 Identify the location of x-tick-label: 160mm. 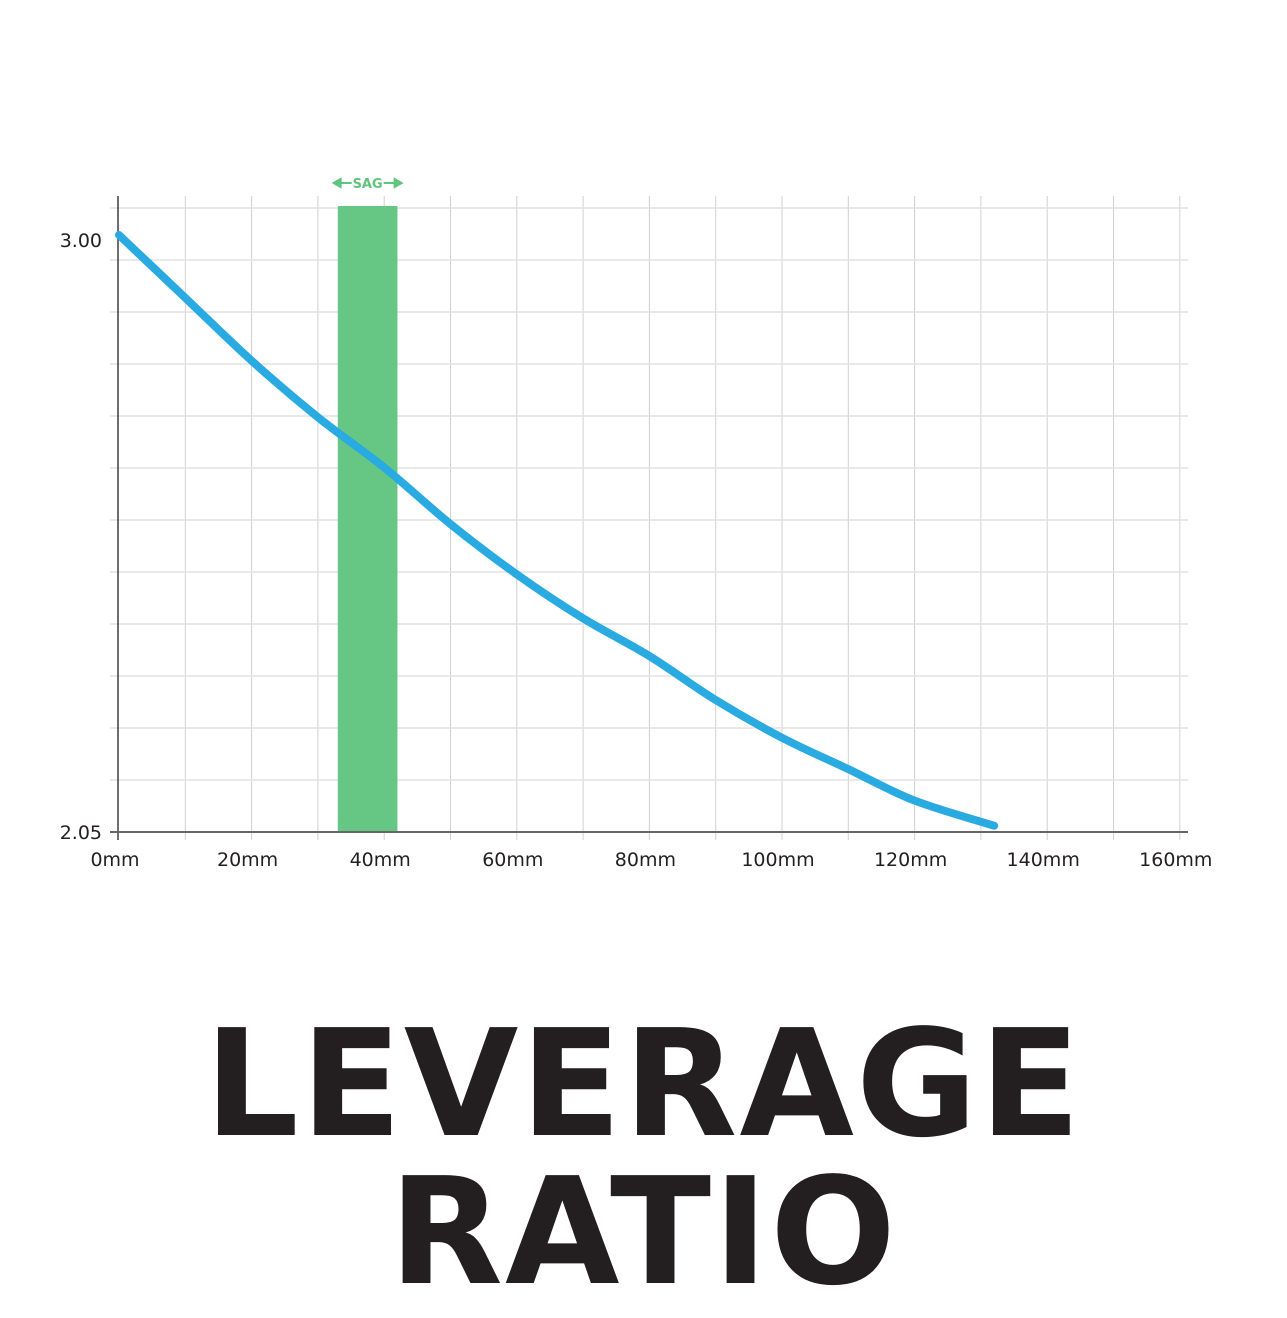
(1175, 860).